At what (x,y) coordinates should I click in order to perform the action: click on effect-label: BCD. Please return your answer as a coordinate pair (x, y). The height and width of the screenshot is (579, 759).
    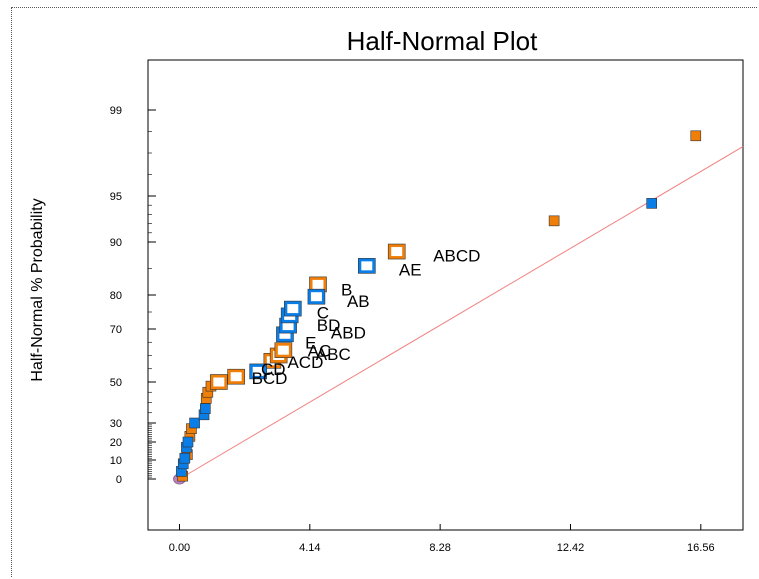
    Looking at the image, I should click on (270, 378).